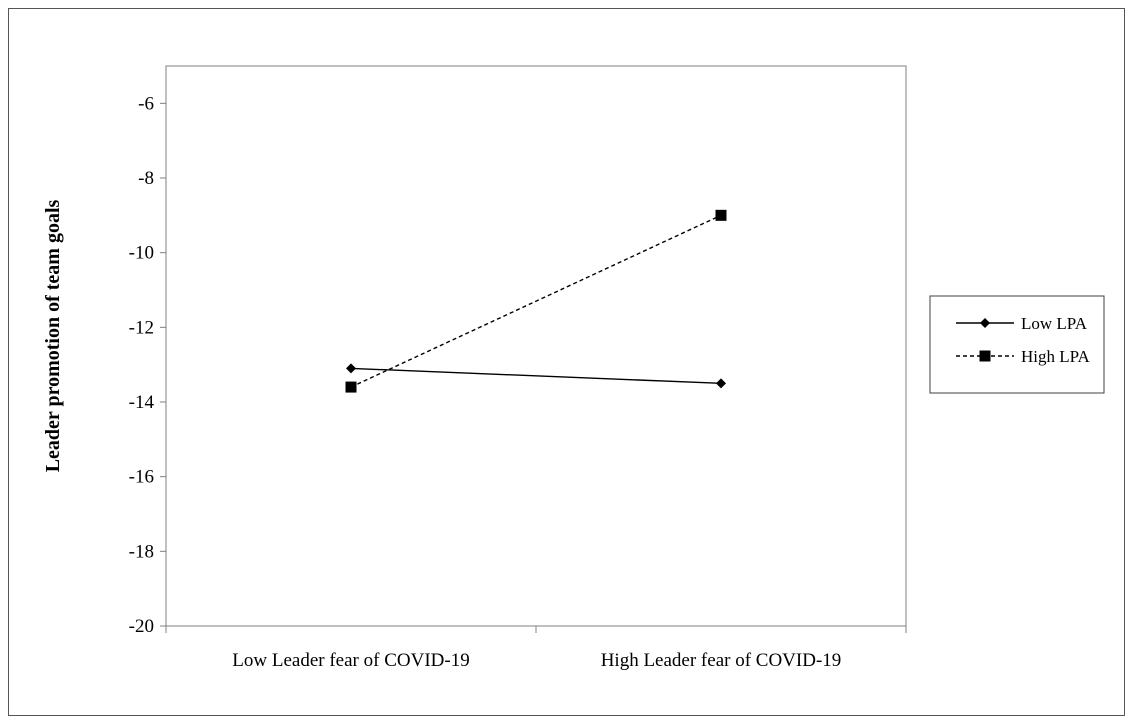 This screenshot has height=724, width=1135. What do you see at coordinates (141, 551) in the screenshot?
I see `y-tick-label: -18` at bounding box center [141, 551].